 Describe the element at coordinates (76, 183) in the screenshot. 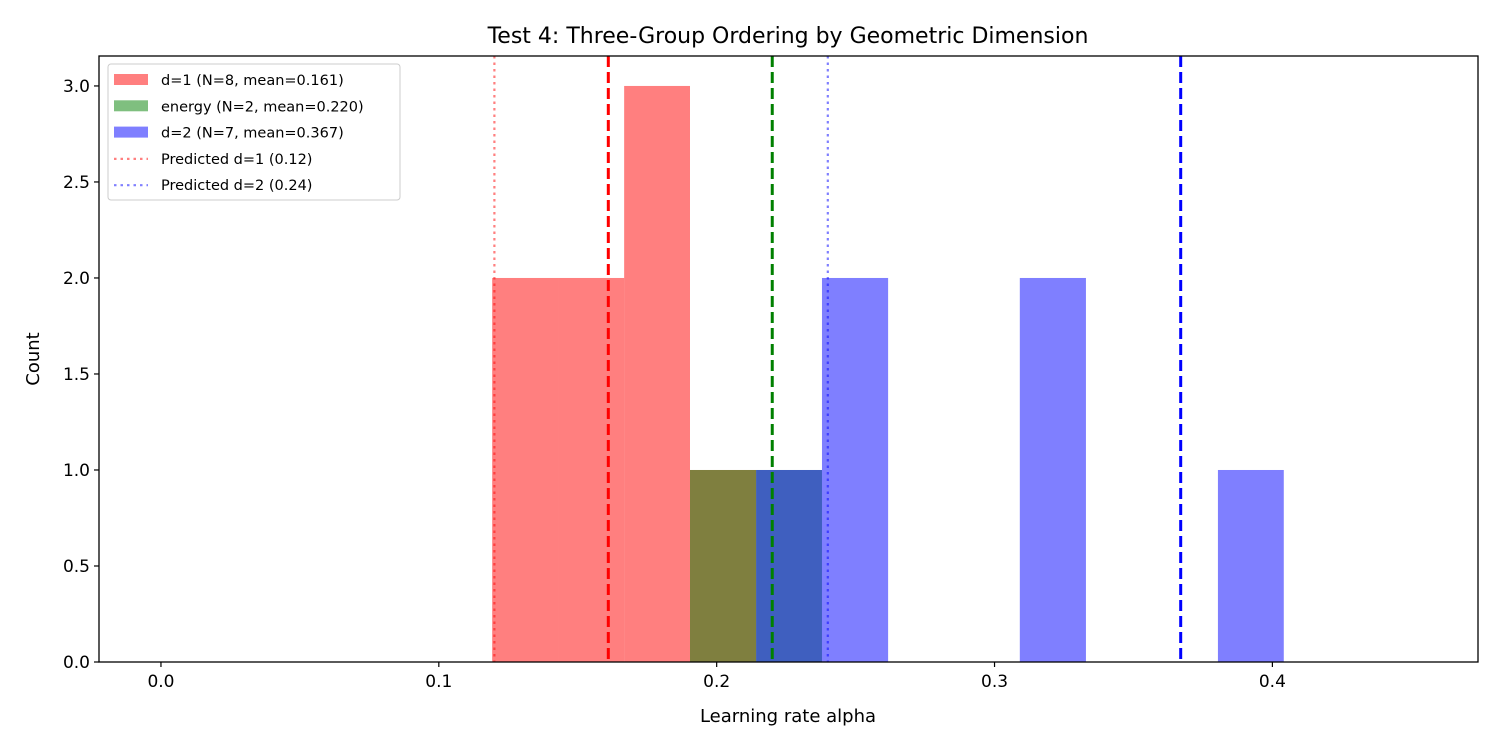

I see `y-tick-label: 2.5` at that location.